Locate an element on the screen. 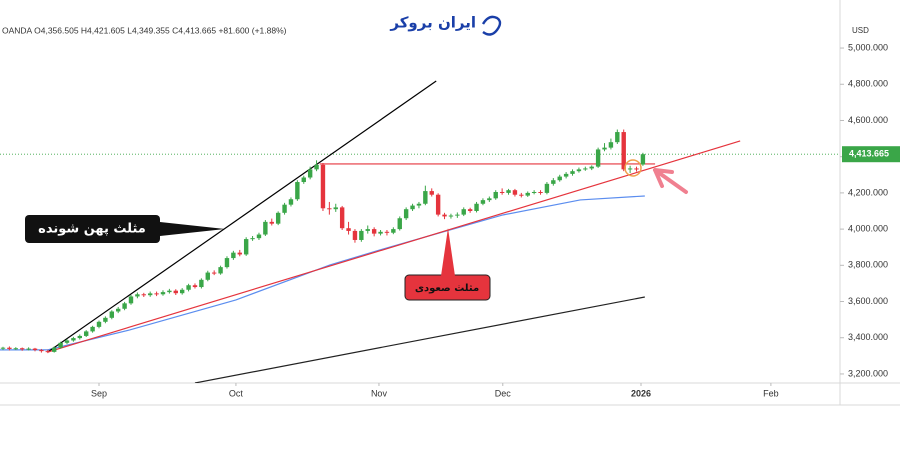  currency-label: USD is located at coordinates (860, 30).